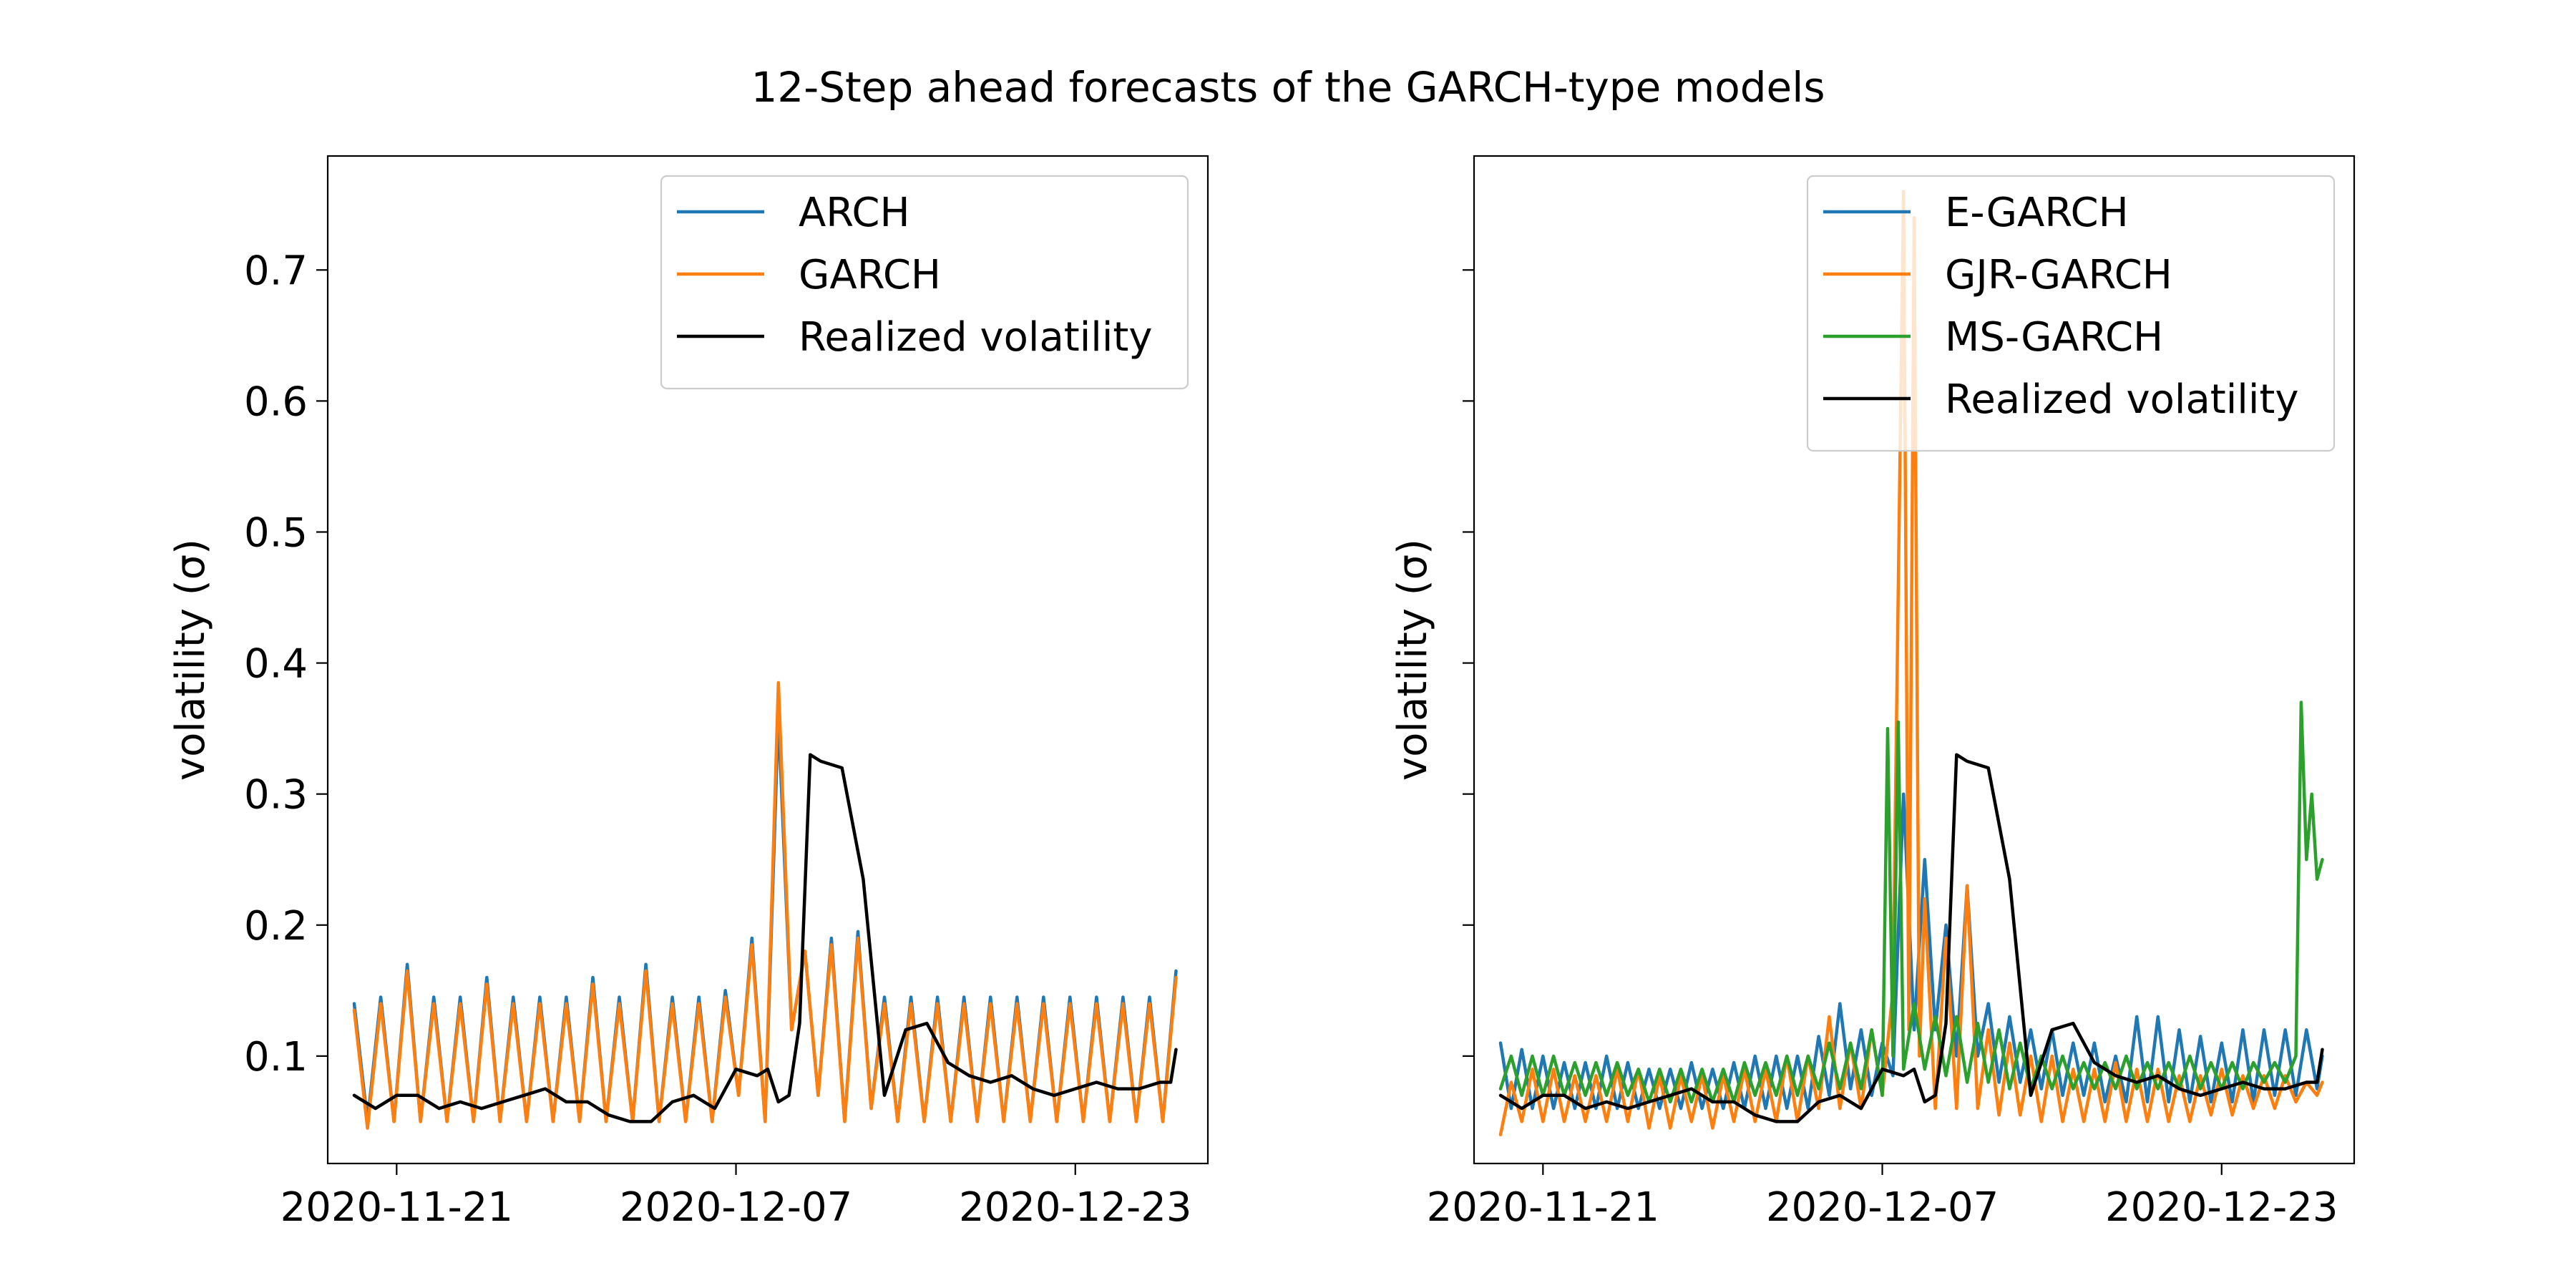 The image size is (2576, 1288). Describe the element at coordinates (276, 926) in the screenshot. I see `y-tick-label: 0.2` at that location.